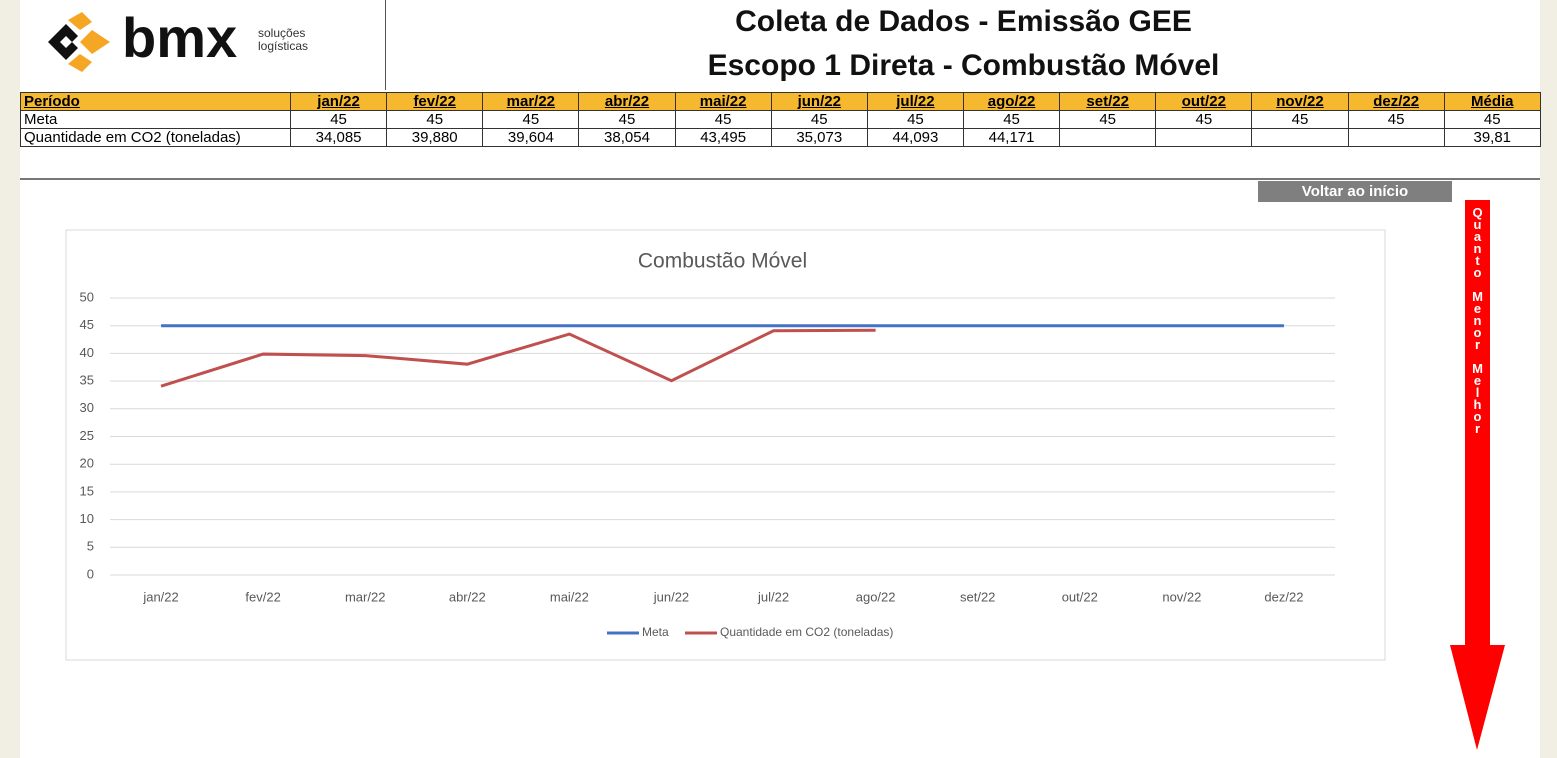 This screenshot has height=758, width=1557. I want to click on table-cell: 39,604, so click(531, 137).